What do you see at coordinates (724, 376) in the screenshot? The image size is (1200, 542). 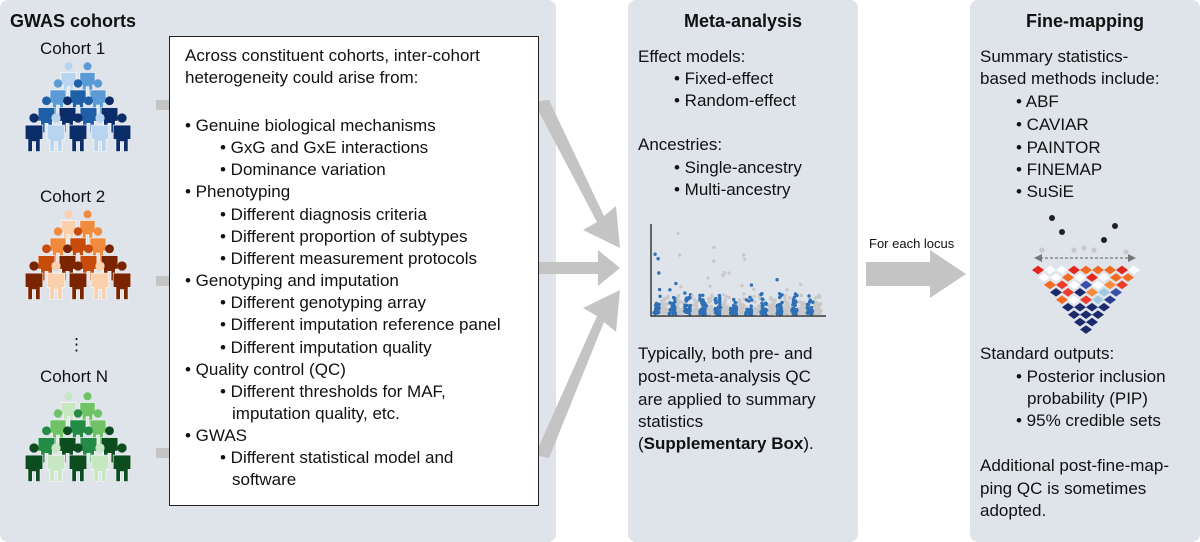 I see `meta-qc-line-2: post-meta-analysis QC` at bounding box center [724, 376].